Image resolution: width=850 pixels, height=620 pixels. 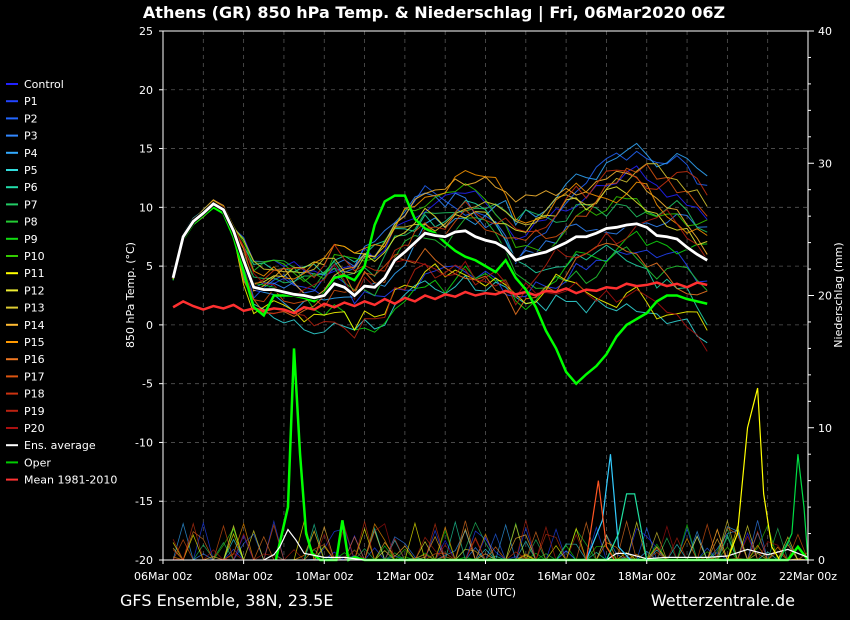 I want to click on legend-label: Ens. average, so click(x=60, y=445).